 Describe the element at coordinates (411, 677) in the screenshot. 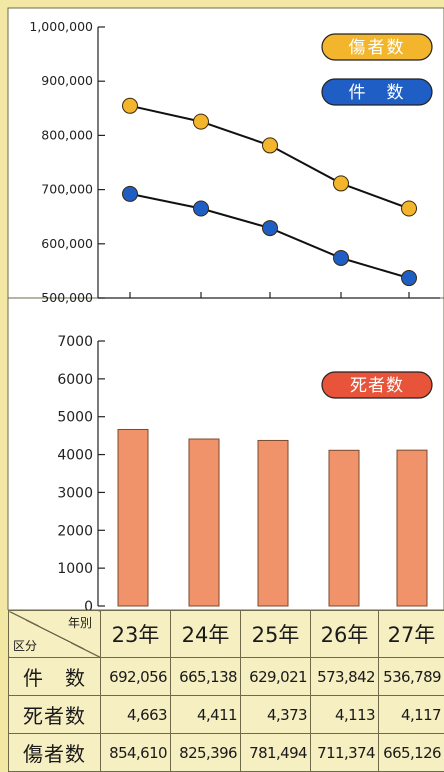

I see `table-cell: 536,789` at that location.